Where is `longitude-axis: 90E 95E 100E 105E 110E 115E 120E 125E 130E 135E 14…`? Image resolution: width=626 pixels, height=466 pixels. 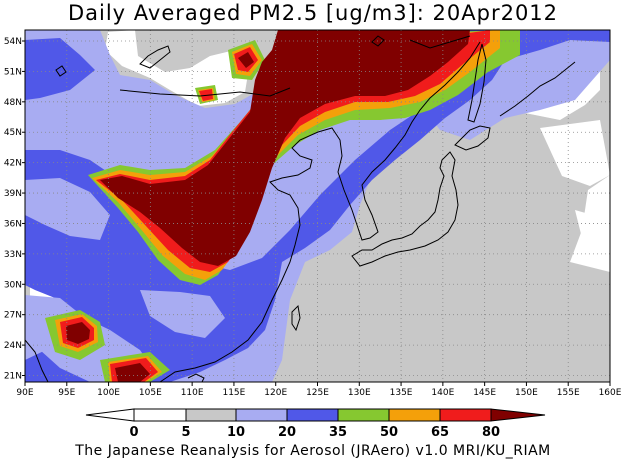 longitude-axis: 90E 95E 100E 105E 110E 115E 120E 125E 130E 135E 14… is located at coordinates (319, 390).